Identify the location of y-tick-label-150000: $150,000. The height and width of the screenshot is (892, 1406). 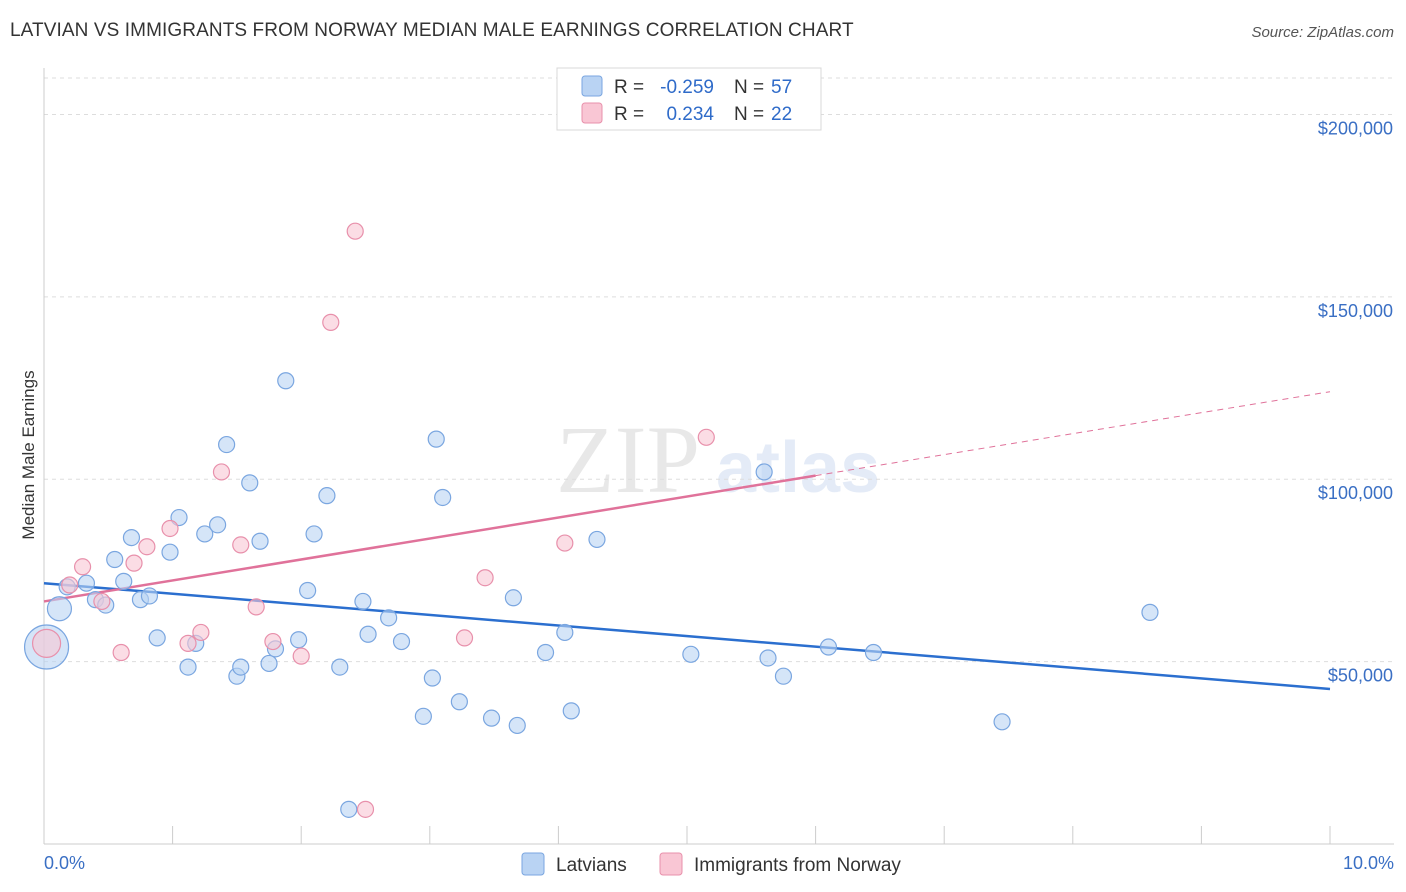
(1355, 311).